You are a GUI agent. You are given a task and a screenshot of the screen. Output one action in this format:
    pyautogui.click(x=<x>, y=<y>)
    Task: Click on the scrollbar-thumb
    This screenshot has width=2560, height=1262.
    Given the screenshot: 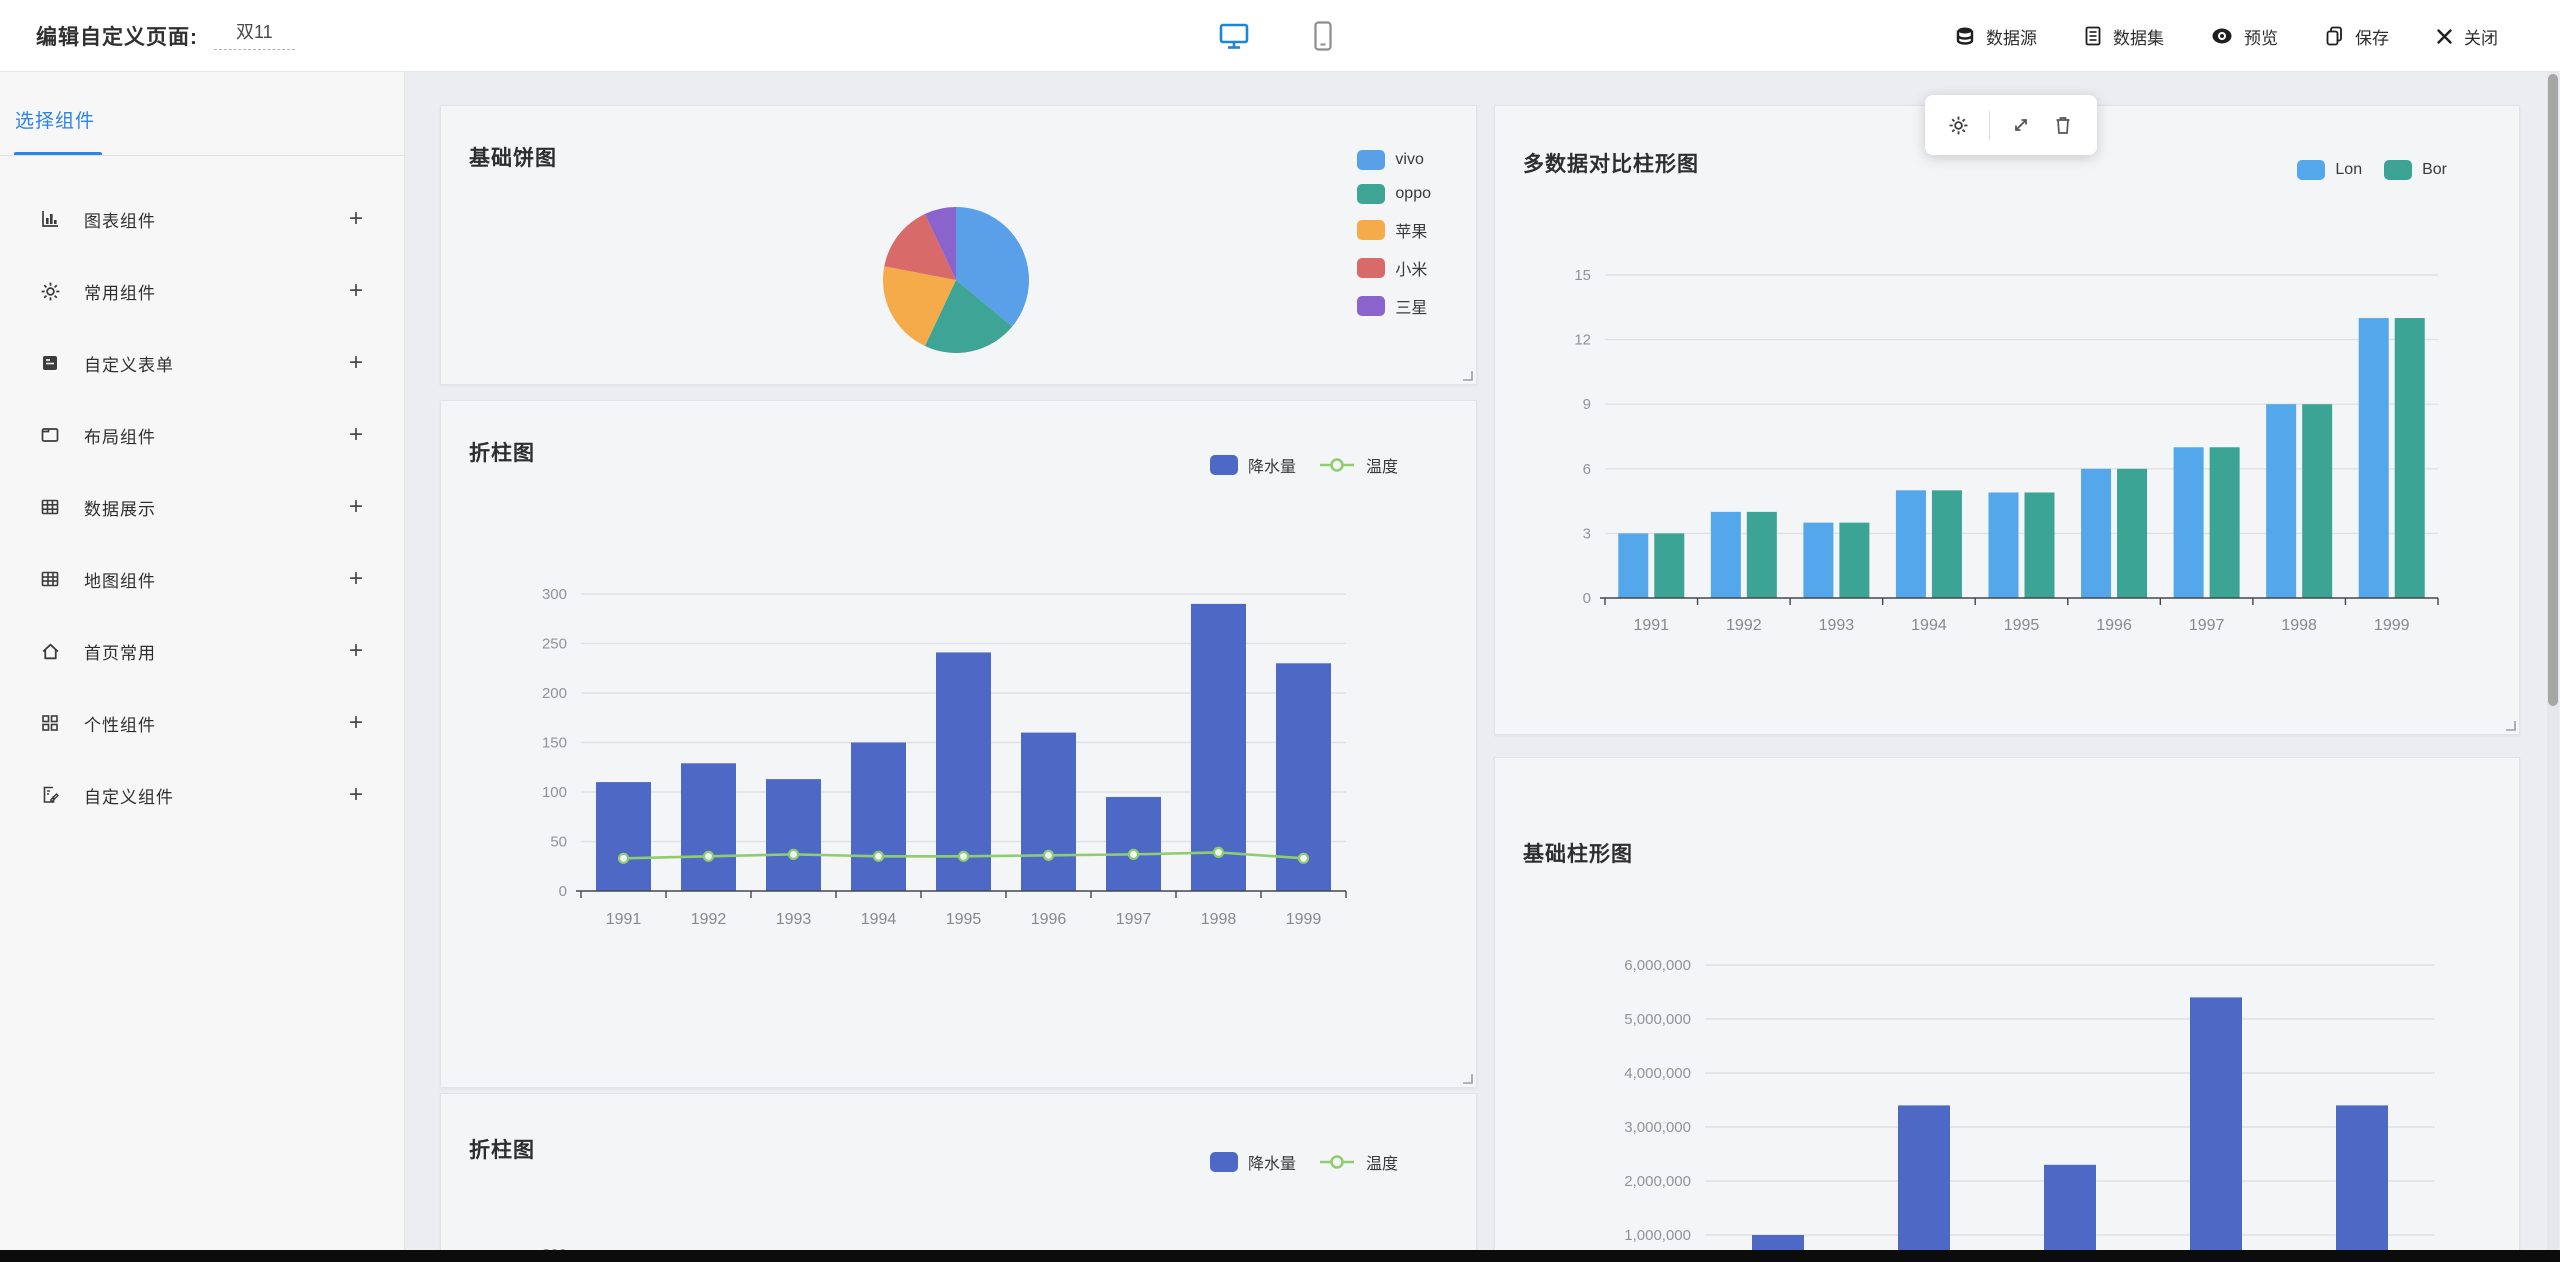 What is the action you would take?
    pyautogui.click(x=2553, y=390)
    